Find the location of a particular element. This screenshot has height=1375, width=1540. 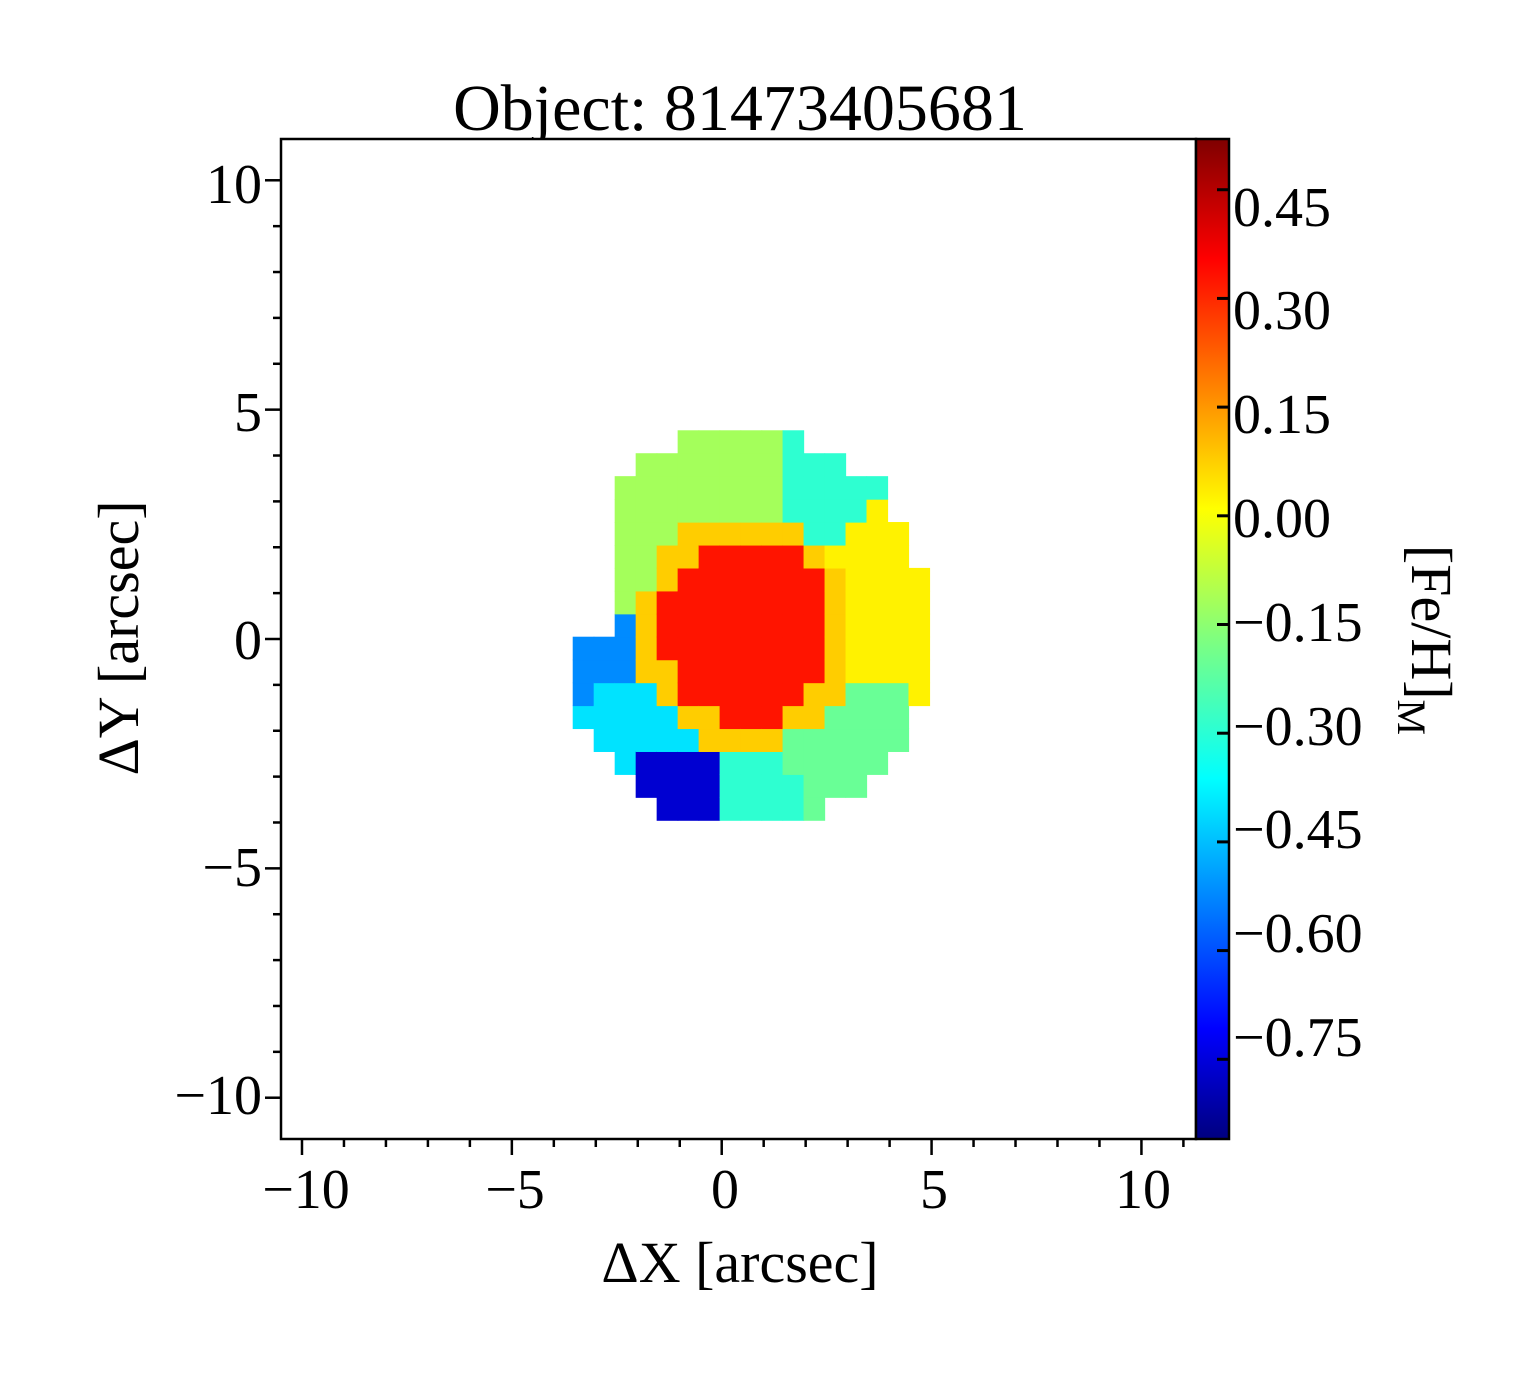

x-tick-label: −5 is located at coordinates (515, 1190).